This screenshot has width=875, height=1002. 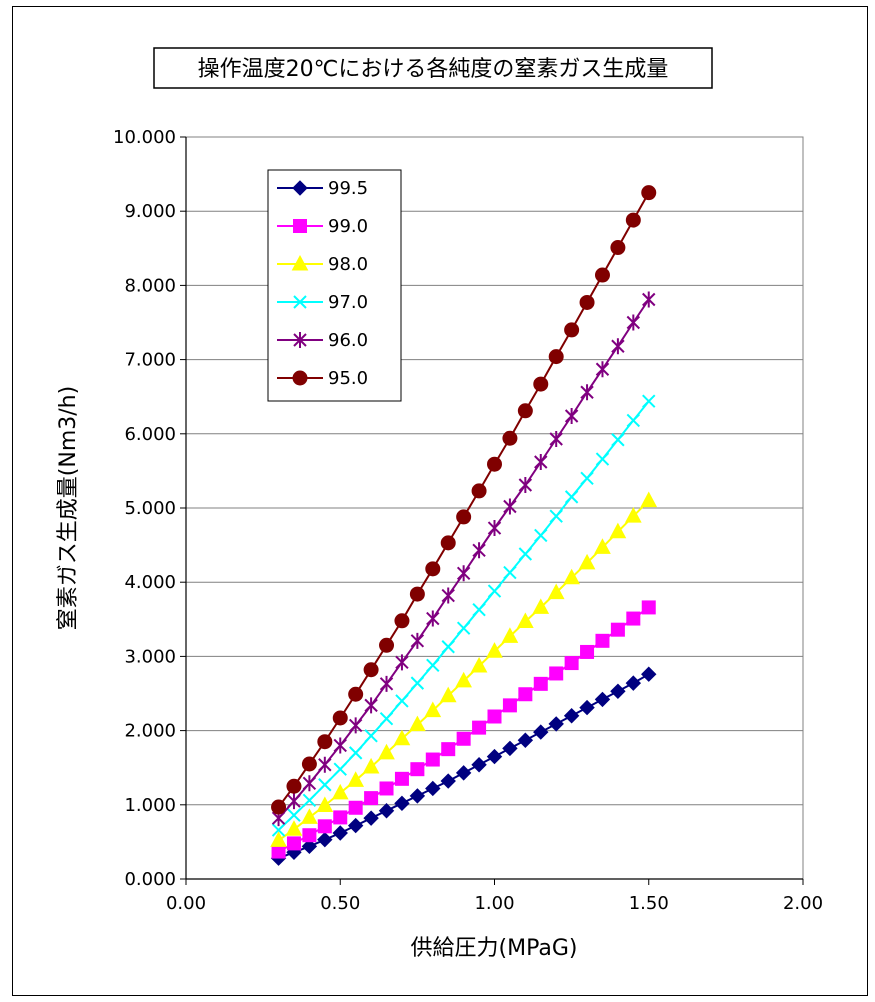 I want to click on legend-item: 97.0, so click(x=322, y=302).